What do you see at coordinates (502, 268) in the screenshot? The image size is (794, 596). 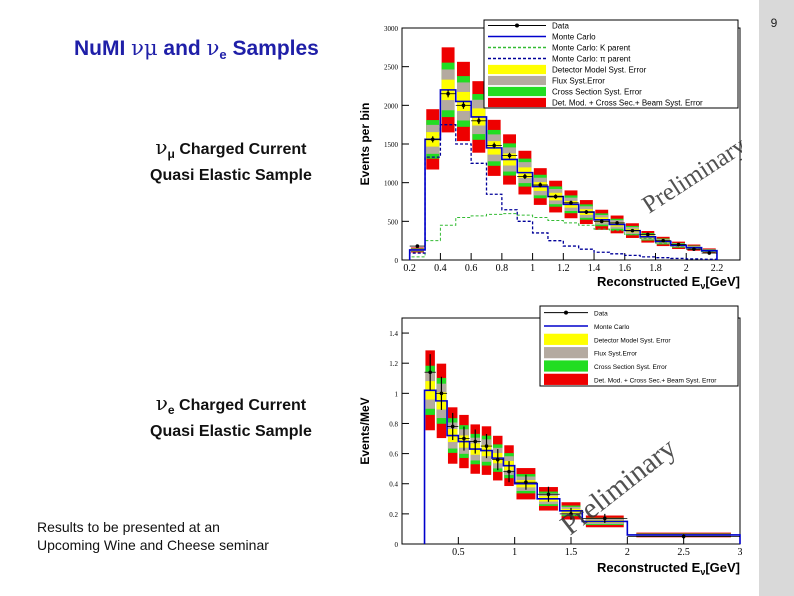 I see `x-tick-label: 0.8` at bounding box center [502, 268].